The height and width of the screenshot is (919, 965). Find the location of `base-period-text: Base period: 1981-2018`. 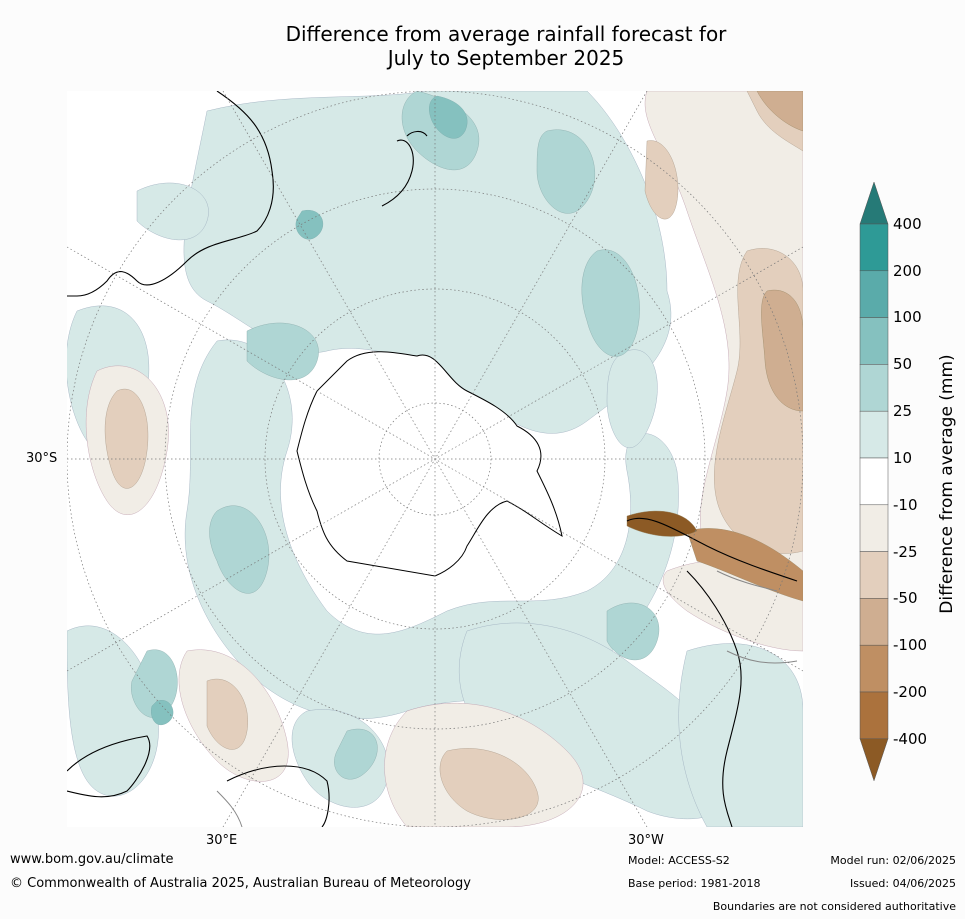

base-period-text: Base period: 1981-2018 is located at coordinates (694, 883).